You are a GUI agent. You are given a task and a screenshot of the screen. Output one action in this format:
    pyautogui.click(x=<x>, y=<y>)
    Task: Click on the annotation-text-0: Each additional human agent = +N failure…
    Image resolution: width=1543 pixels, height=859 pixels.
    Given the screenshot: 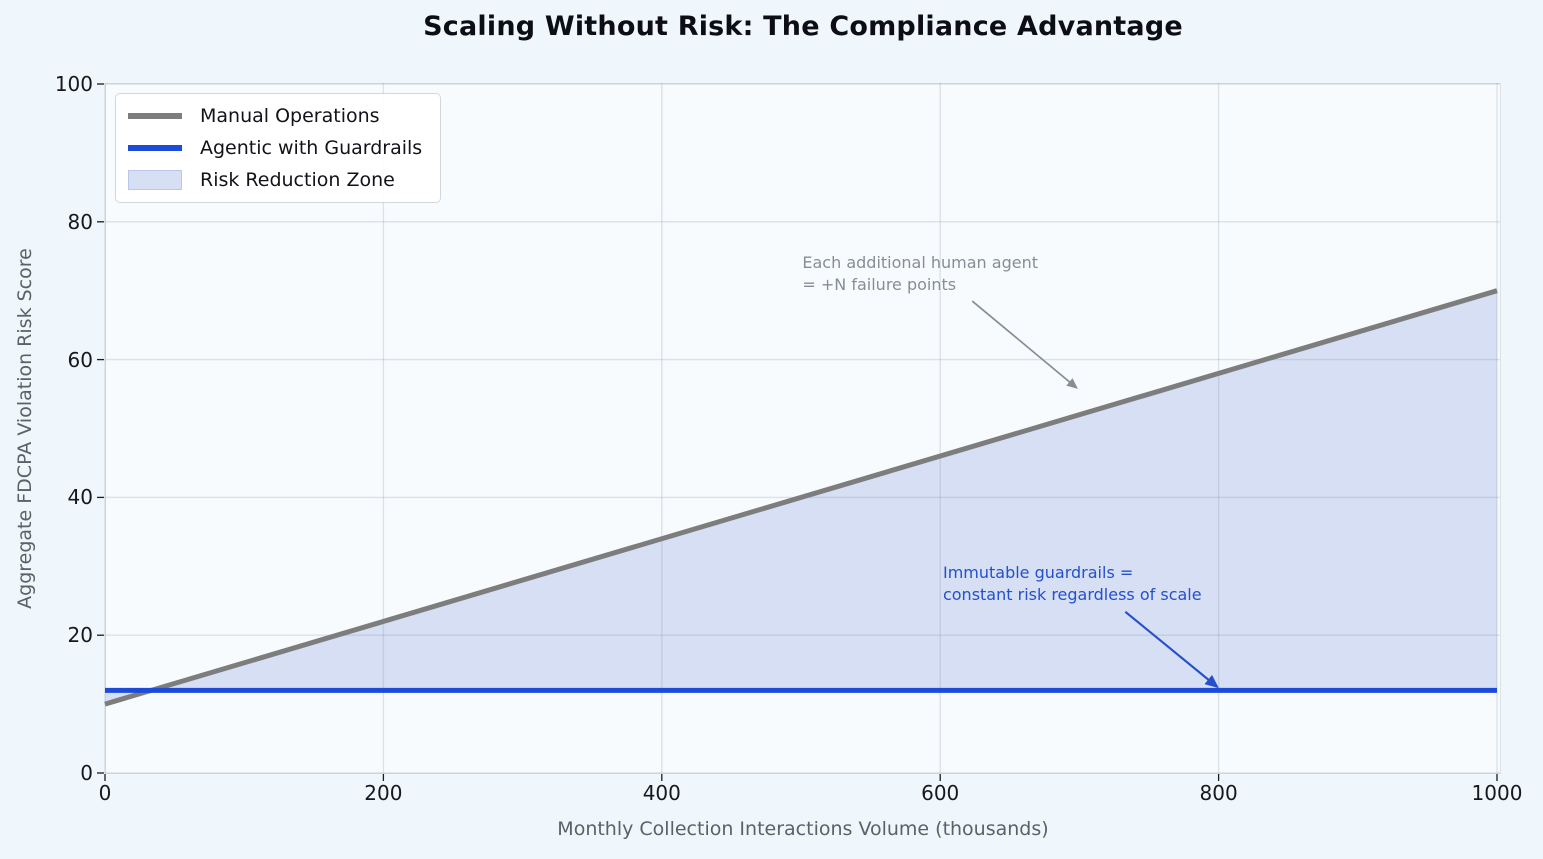 What is the action you would take?
    pyautogui.click(x=920, y=274)
    